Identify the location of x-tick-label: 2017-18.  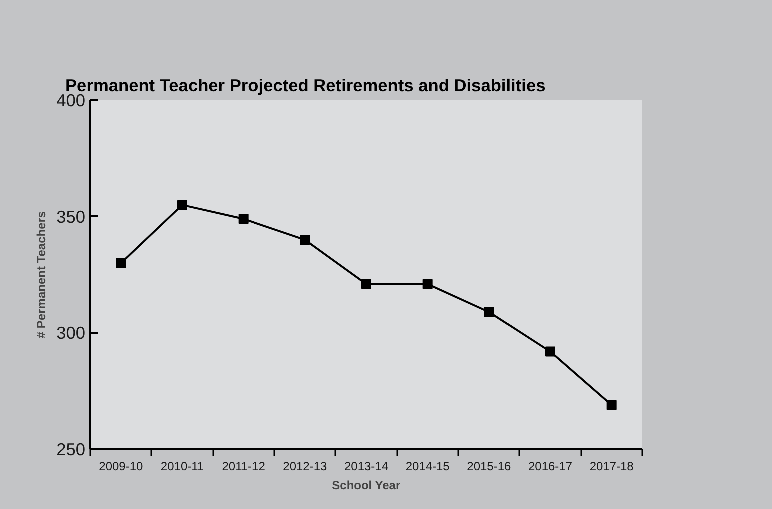
(612, 467).